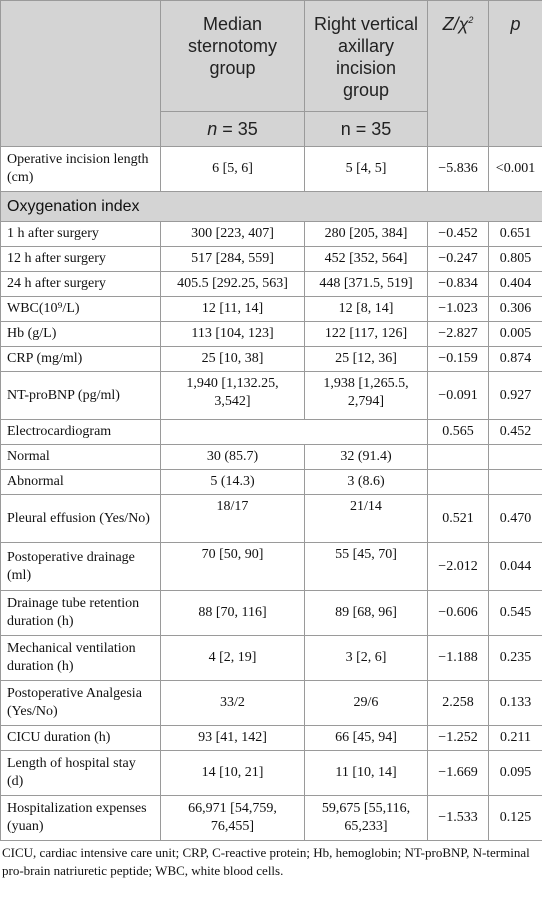 This screenshot has width=542, height=911. What do you see at coordinates (366, 518) in the screenshot?
I see `right-axillary-value: 21/14` at bounding box center [366, 518].